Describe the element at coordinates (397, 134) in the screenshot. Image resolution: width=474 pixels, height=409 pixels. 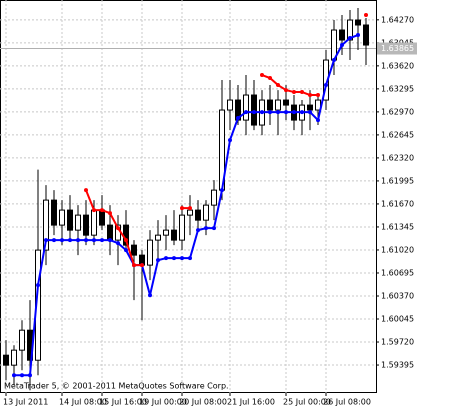
I see `y-tick-label: 1.62645` at that location.